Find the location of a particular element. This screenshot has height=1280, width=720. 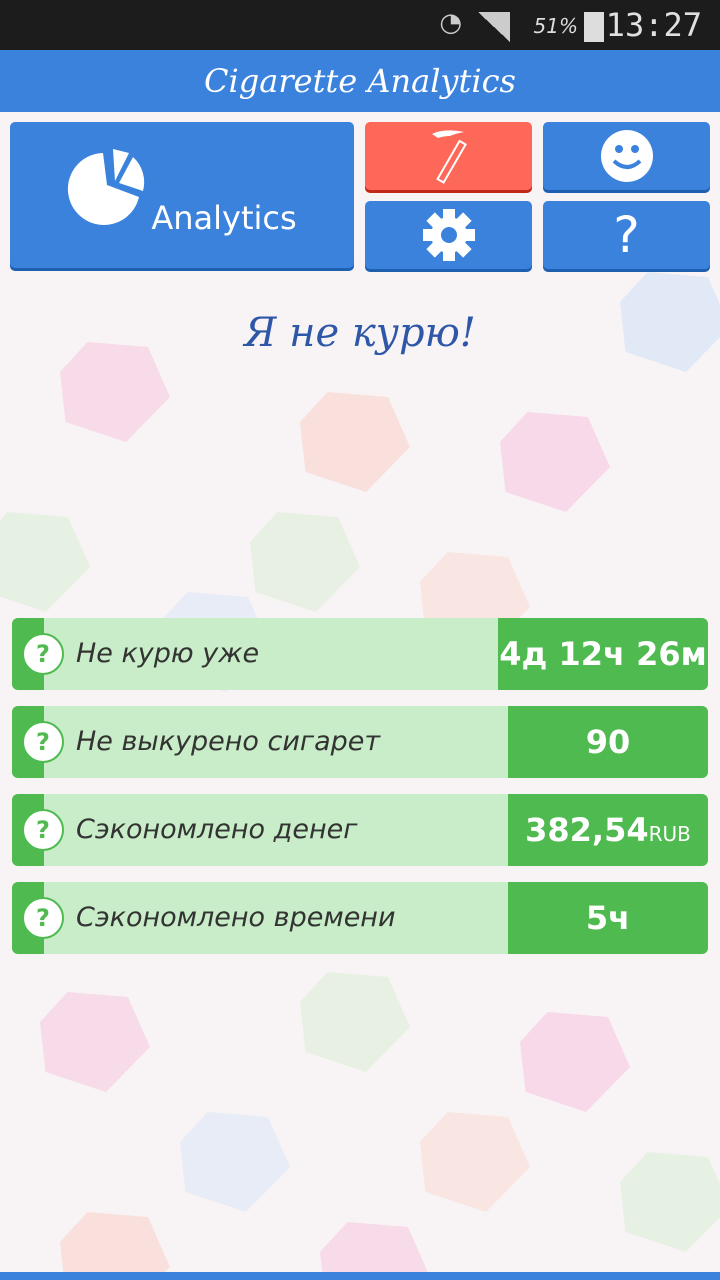

slogan: Я не курю! is located at coordinates (360, 333).